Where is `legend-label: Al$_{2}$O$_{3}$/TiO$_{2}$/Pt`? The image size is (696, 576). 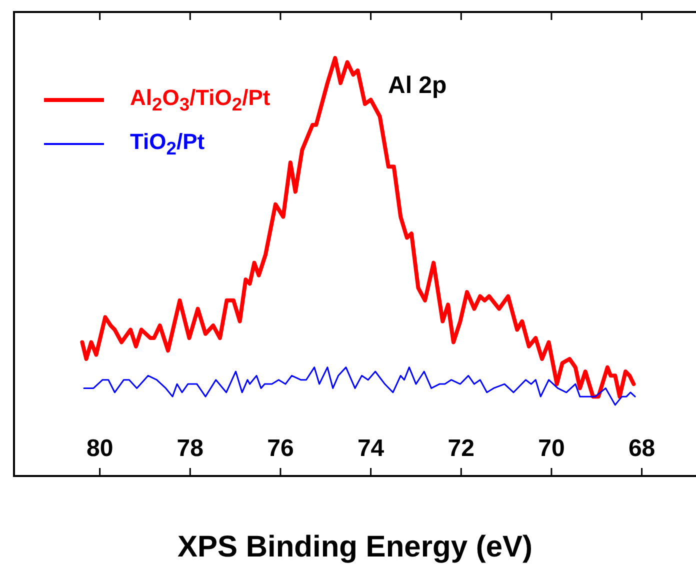
legend-label: Al$_{2}$O$_{3}$/TiO$_{2}$/Pt is located at coordinates (200, 100).